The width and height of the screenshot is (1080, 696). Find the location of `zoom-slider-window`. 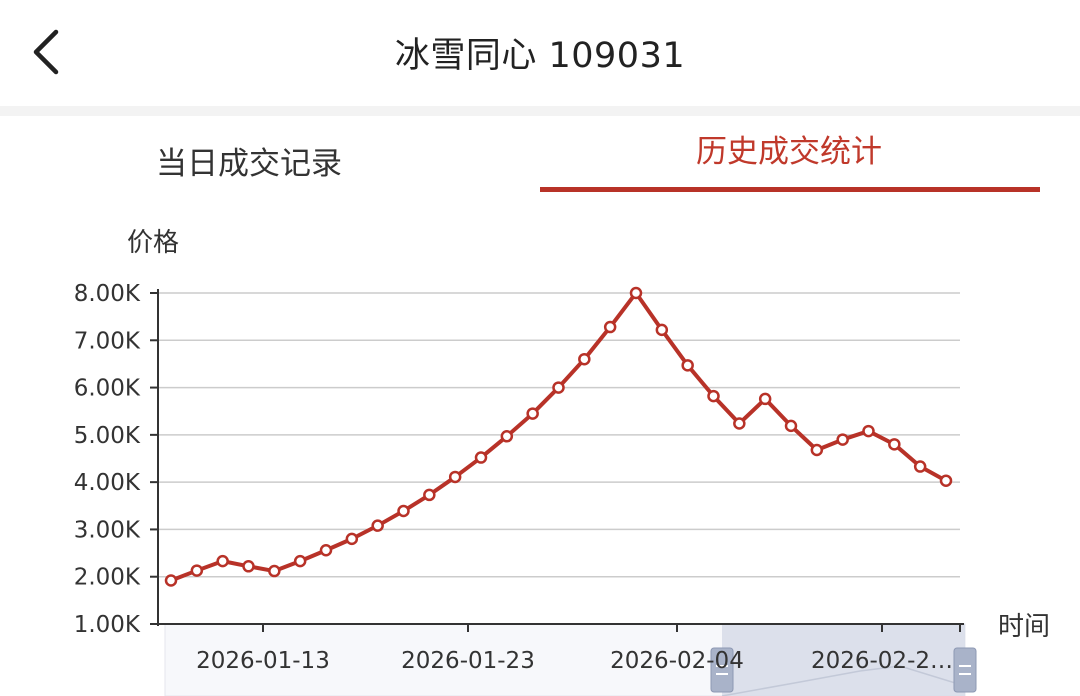

zoom-slider-window is located at coordinates (843, 660).